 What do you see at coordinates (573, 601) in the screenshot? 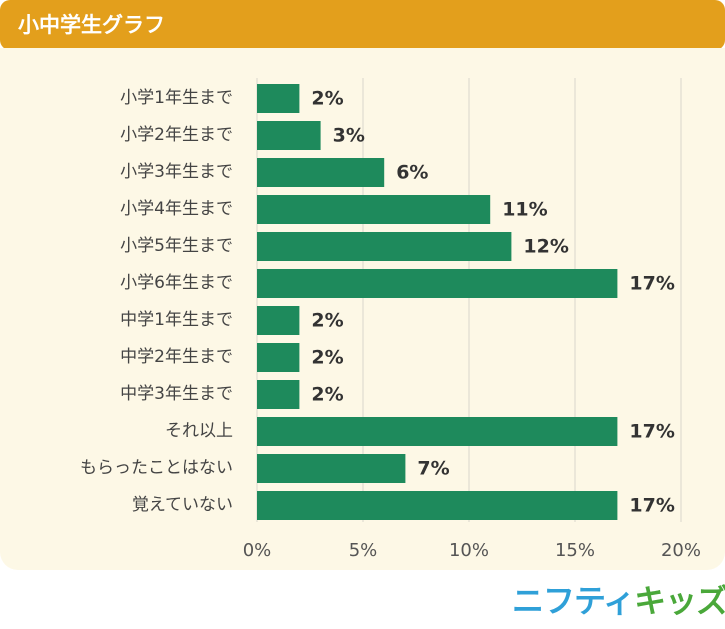
I see `logo-text-nifty: ニフティ` at bounding box center [573, 601].